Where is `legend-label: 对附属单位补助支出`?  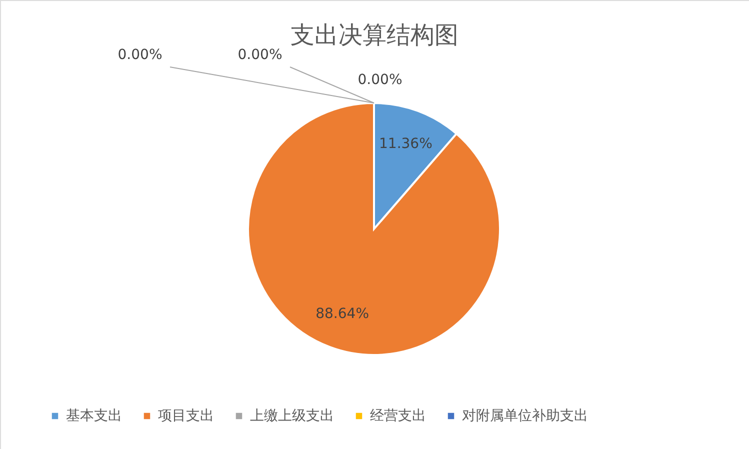
legend-label: 对附属单位补助支出 is located at coordinates (525, 416).